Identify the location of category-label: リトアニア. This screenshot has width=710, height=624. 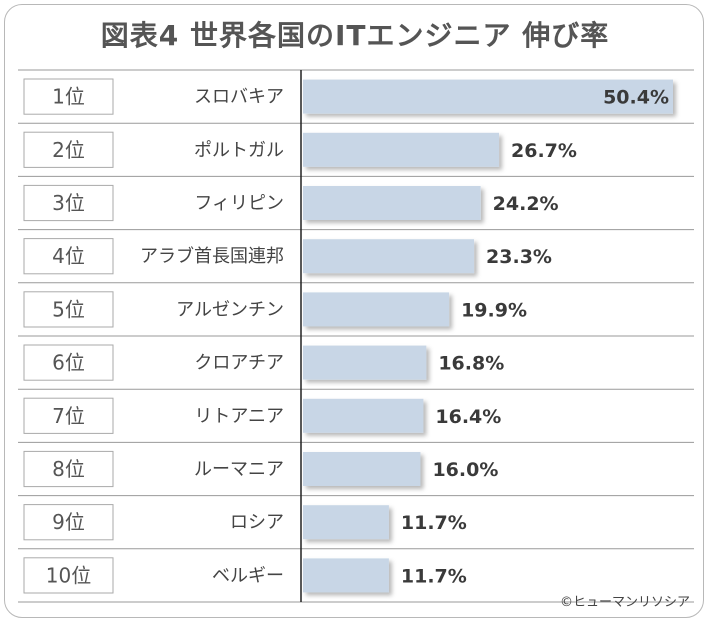
(239, 416).